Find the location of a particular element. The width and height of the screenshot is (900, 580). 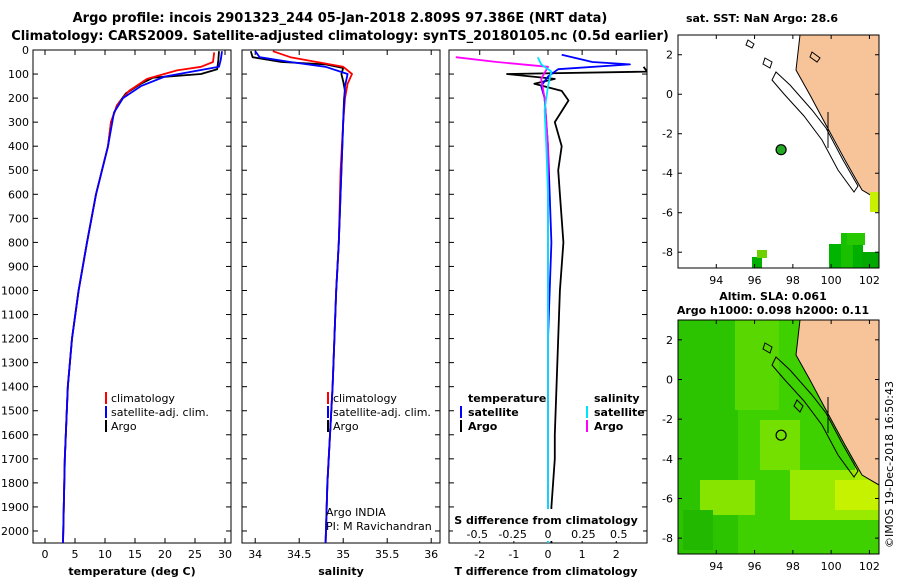

legend-s-argo: Argo is located at coordinates (609, 426).